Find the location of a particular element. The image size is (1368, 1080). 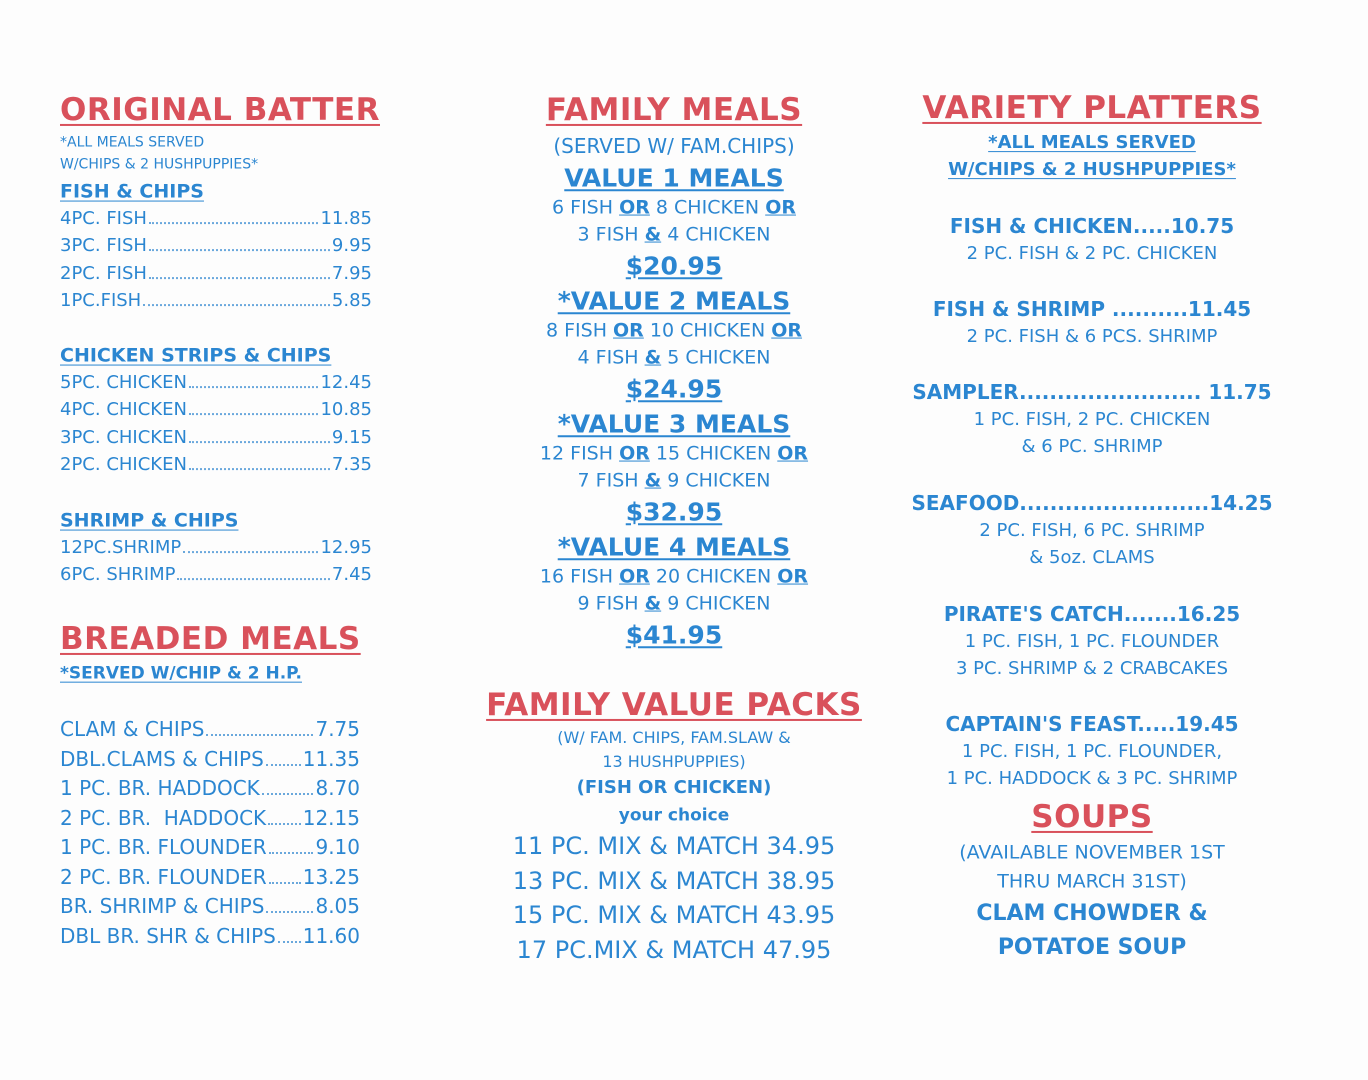

platter-description: 3 PC. SHRIMP & 2 CRABCAKES is located at coordinates (1092, 669).